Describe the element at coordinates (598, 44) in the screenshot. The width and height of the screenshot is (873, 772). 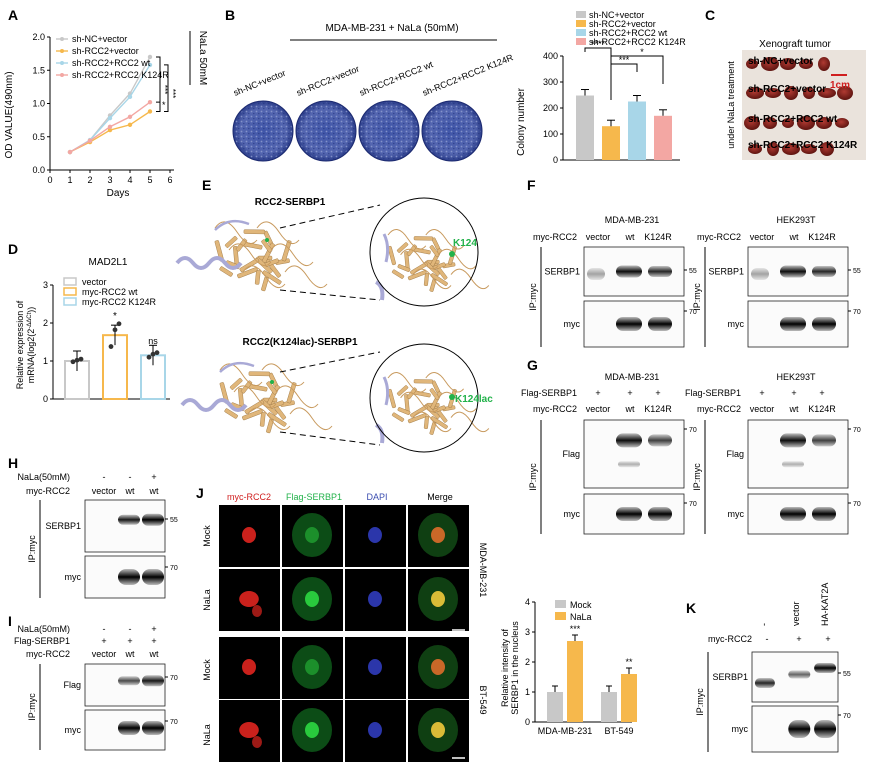
I see `b-sig-label: ****` at that location.